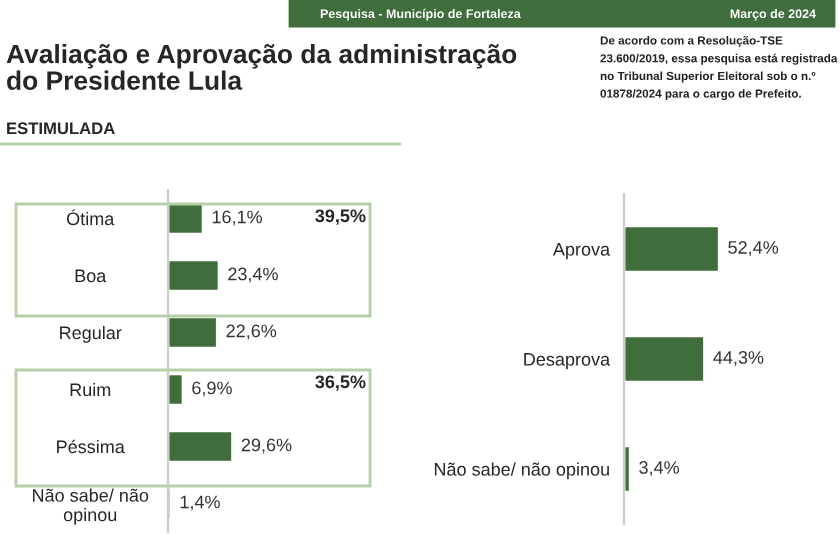 The image size is (840, 560). What do you see at coordinates (212, 389) in the screenshot?
I see `data-label: 6,9%` at bounding box center [212, 389].